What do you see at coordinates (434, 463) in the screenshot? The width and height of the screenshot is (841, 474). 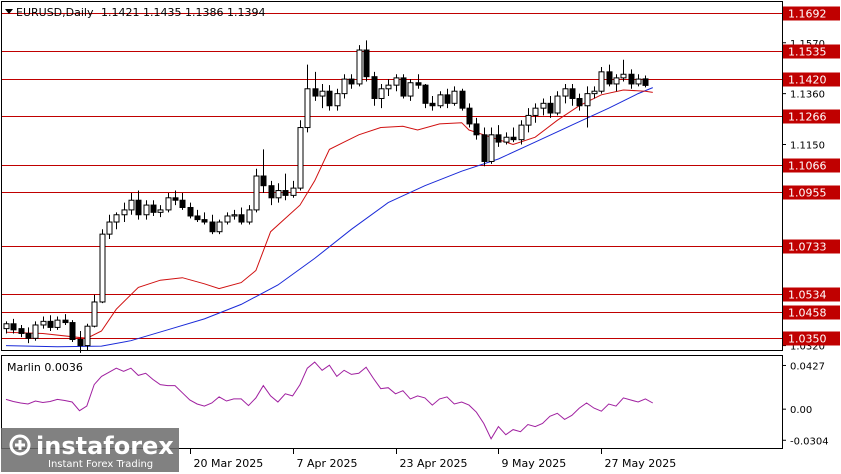 I see `time-tick-label: 23 Apr 2025` at bounding box center [434, 463].